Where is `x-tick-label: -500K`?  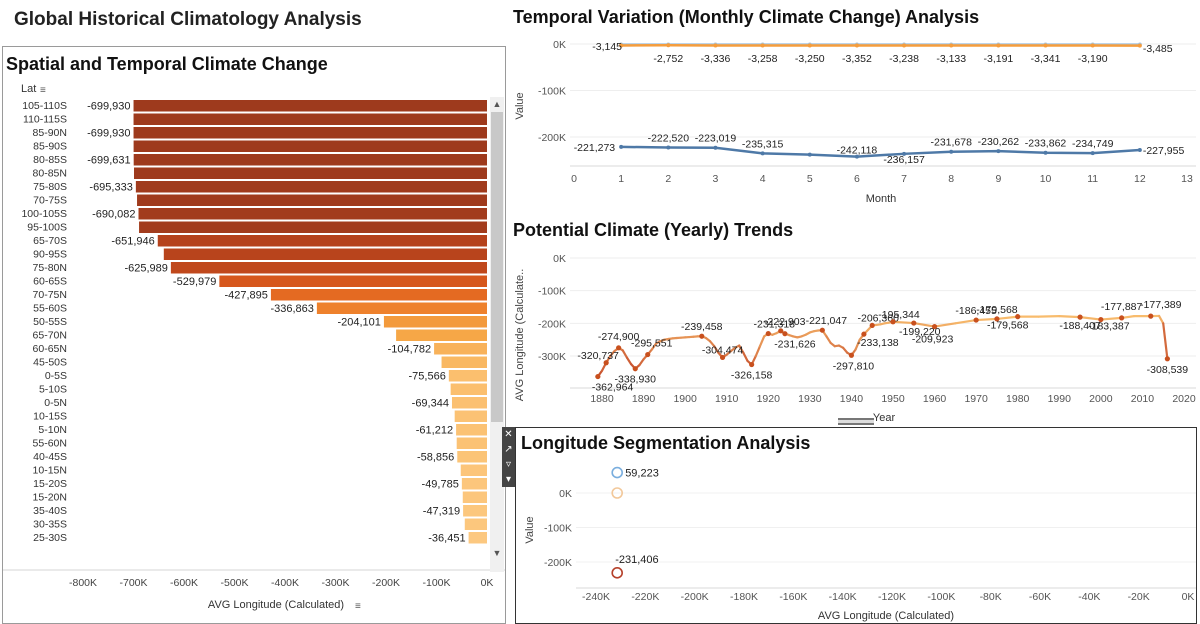 x-tick-label: -500K is located at coordinates (234, 583).